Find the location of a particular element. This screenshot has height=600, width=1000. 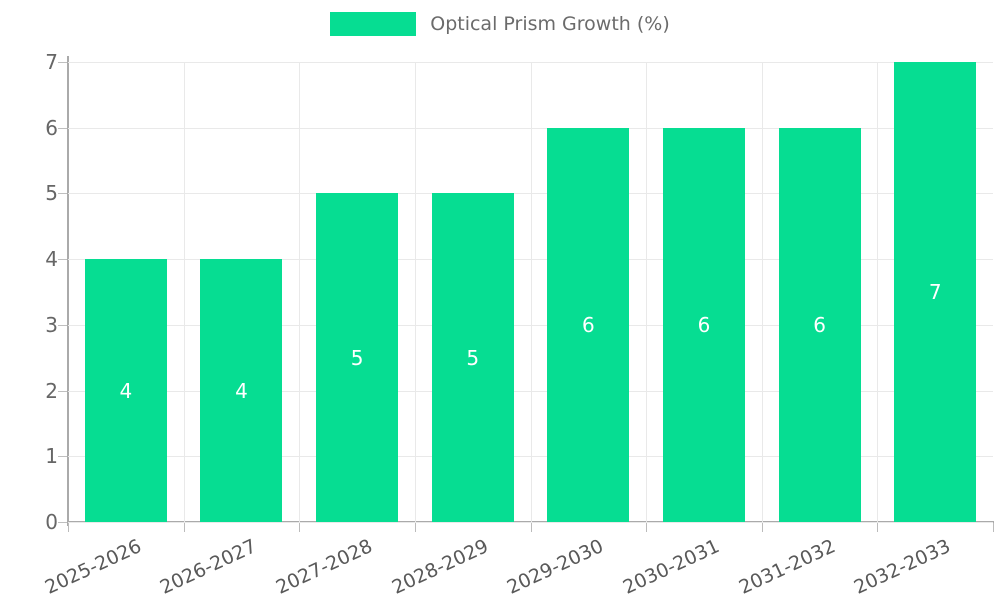

x-axis-tick-label: 2028-2029 is located at coordinates (440, 567).